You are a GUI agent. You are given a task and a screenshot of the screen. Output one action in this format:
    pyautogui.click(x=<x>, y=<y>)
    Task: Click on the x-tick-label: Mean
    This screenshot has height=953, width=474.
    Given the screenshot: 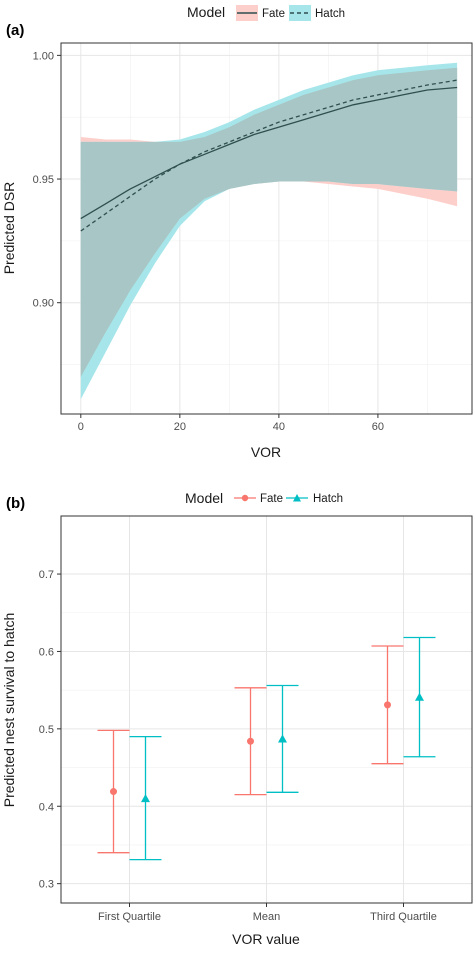 What is the action you would take?
    pyautogui.click(x=267, y=917)
    